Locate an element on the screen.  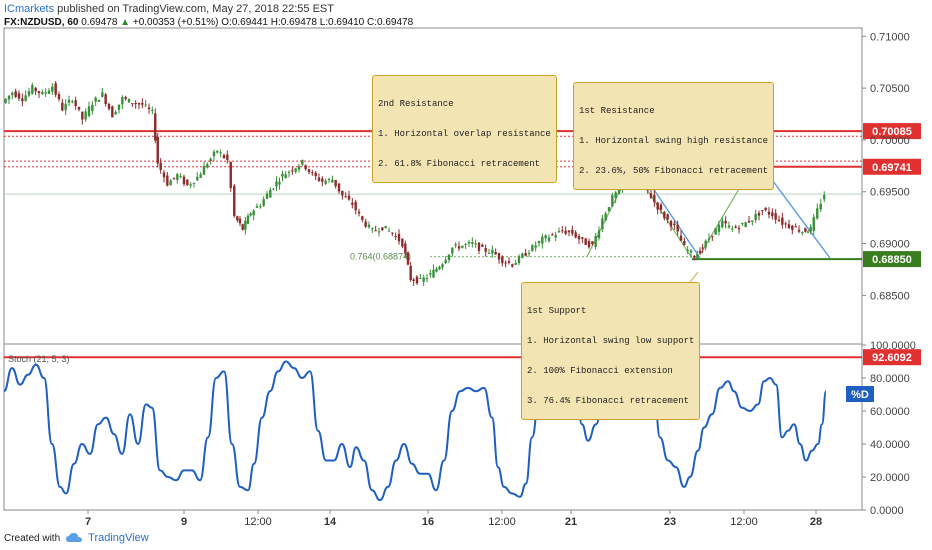
price-tick-label: 0.70500 is located at coordinates (890, 89).